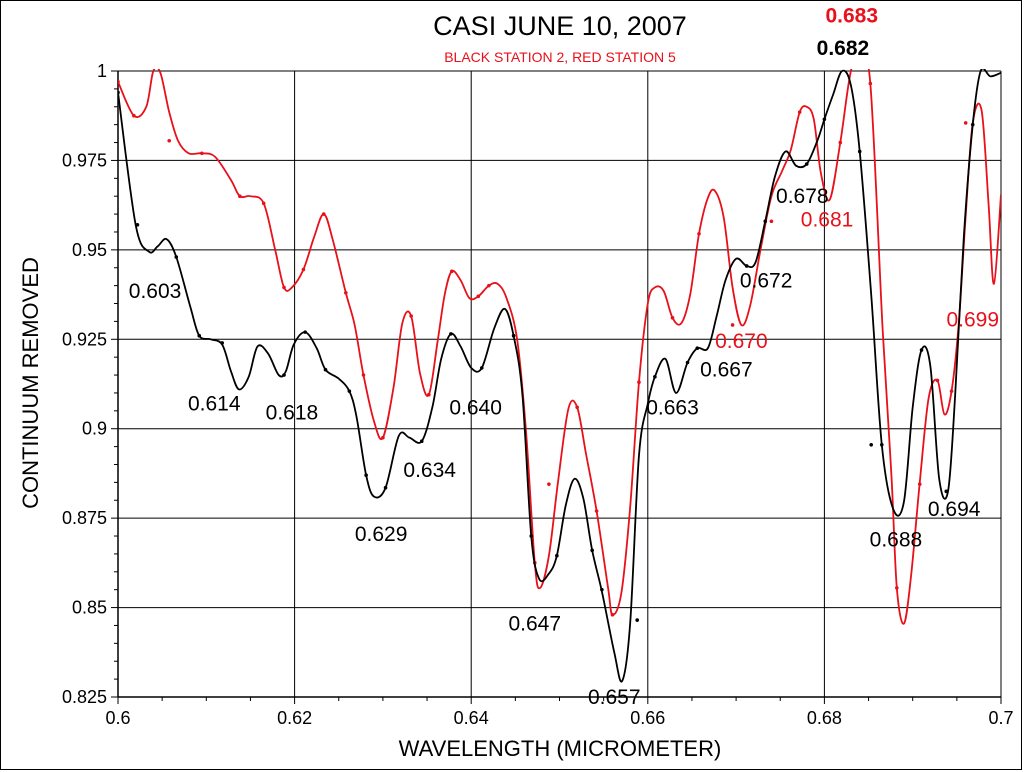 The height and width of the screenshot is (772, 1024). What do you see at coordinates (381, 534) in the screenshot?
I see `minimum-label: 0.629` at bounding box center [381, 534].